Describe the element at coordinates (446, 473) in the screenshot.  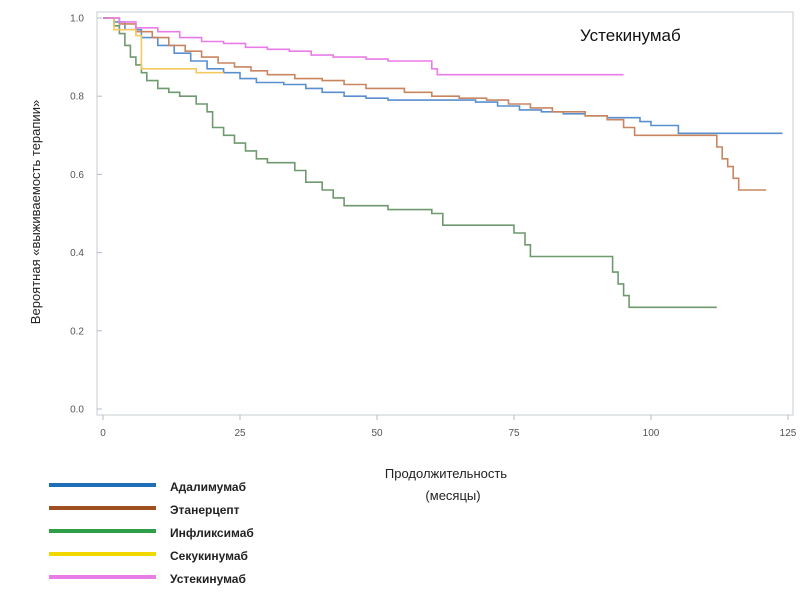
I see `x-axis-title-line-1: Продолжительность` at that location.